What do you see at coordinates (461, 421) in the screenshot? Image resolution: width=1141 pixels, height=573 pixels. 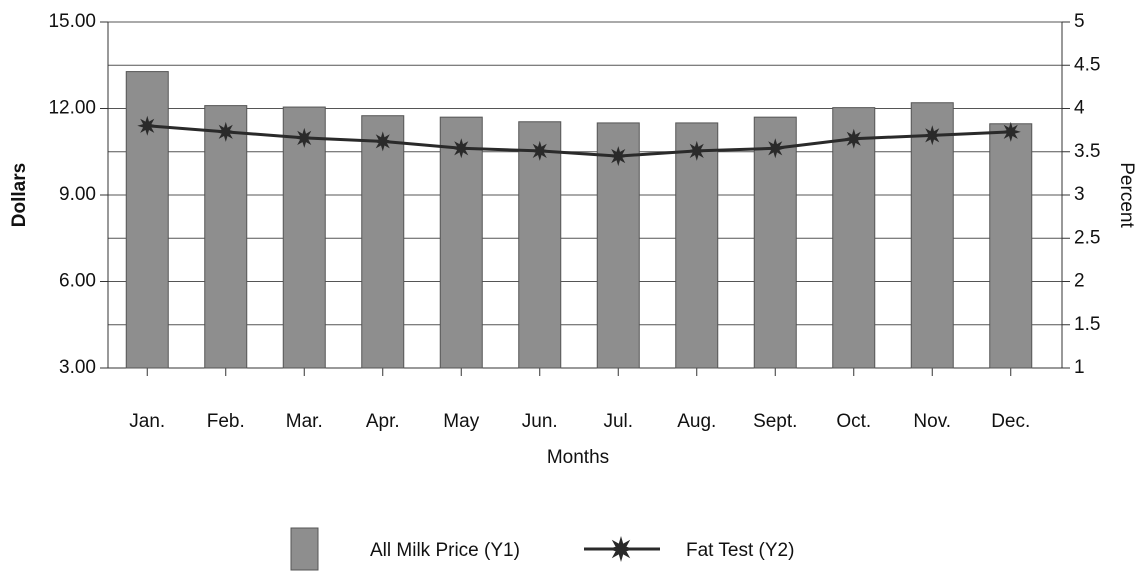 I see `x-tick-label: May` at bounding box center [461, 421].